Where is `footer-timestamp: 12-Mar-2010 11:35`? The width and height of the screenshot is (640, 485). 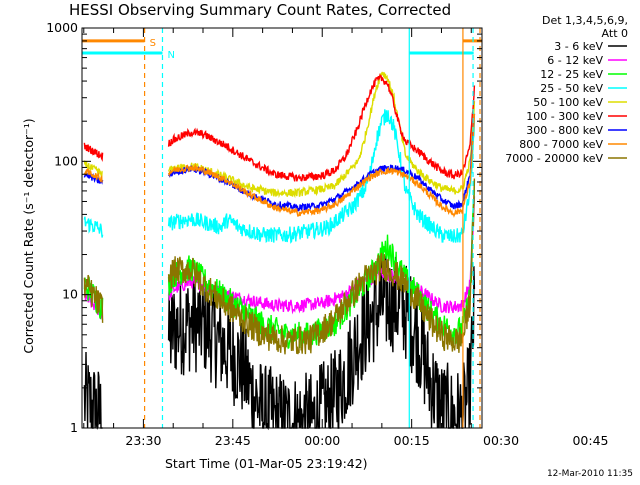
footer-timestamp: 12-Mar-2010 11:35 is located at coordinates (590, 474).